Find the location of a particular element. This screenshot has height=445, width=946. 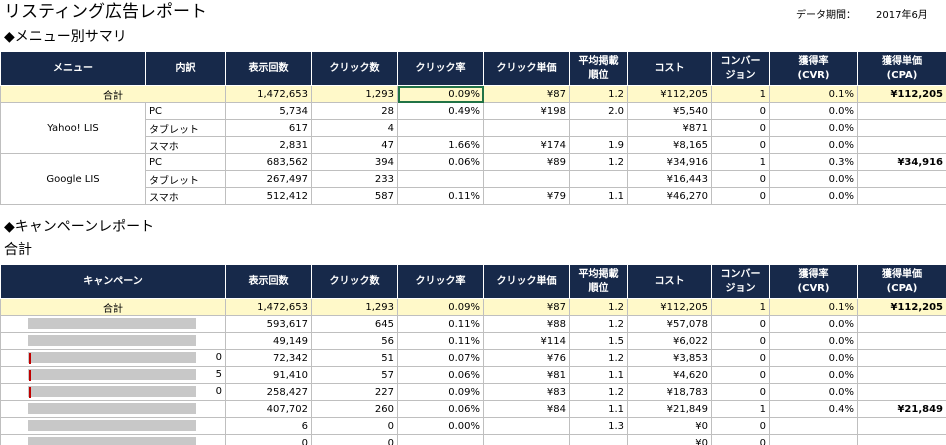

cell-cost: ¥8,165 is located at coordinates (669, 145).